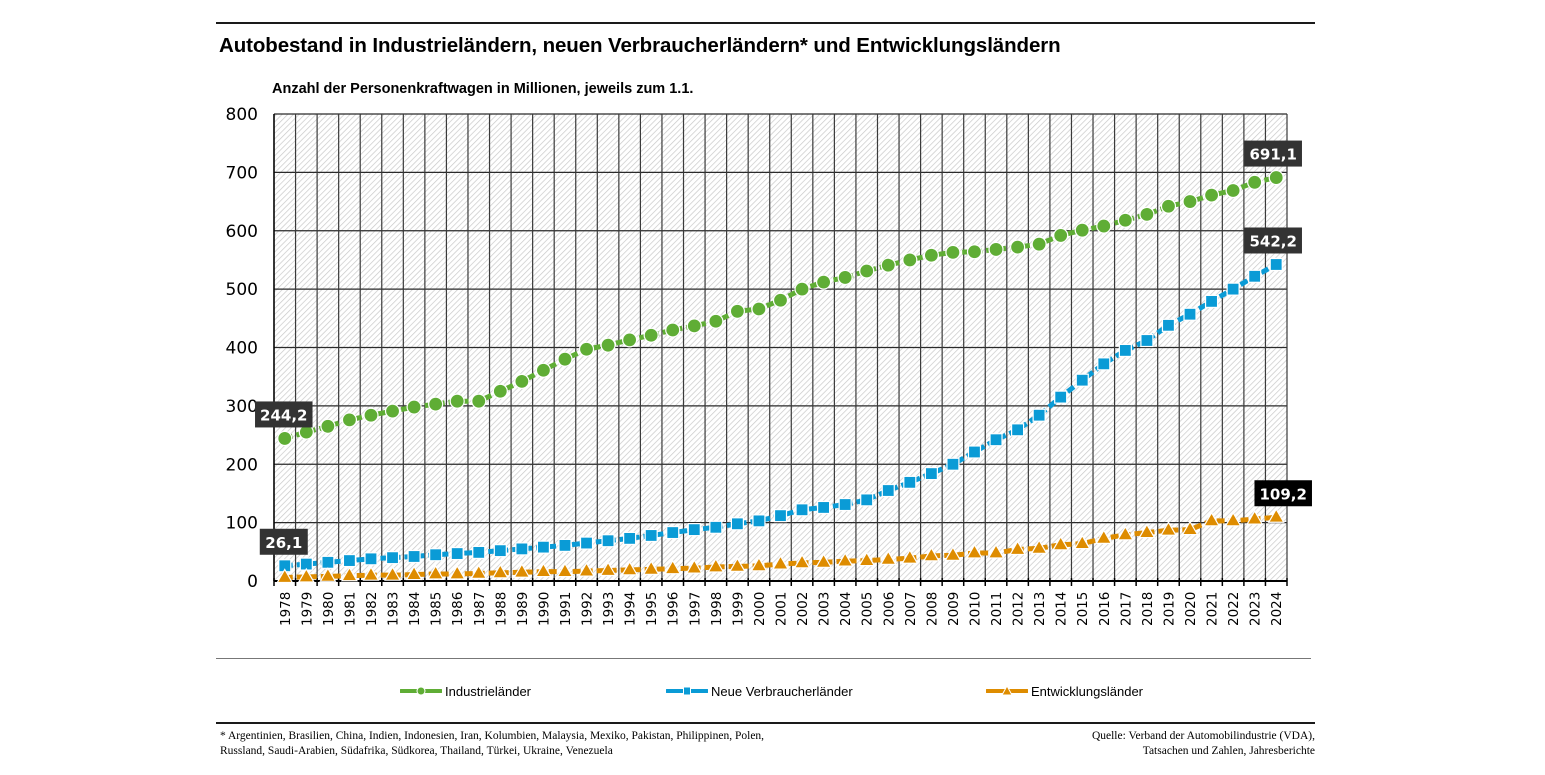  What do you see at coordinates (687, 691) in the screenshot?
I see `legend-square-icon` at bounding box center [687, 691].